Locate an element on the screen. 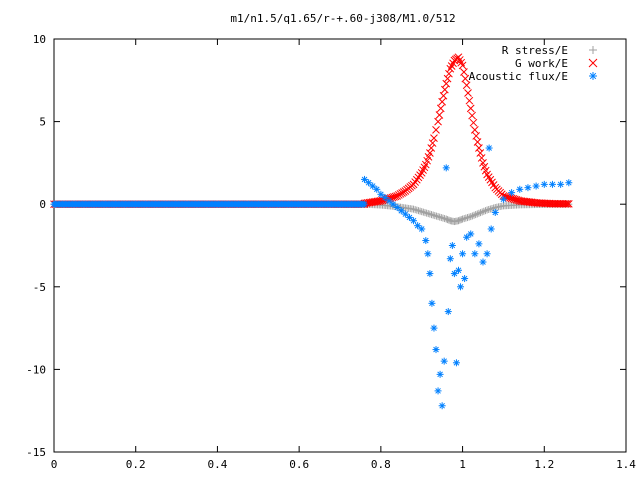 This screenshot has height=480, width=640. y-tick-label: -15 is located at coordinates (36, 452).